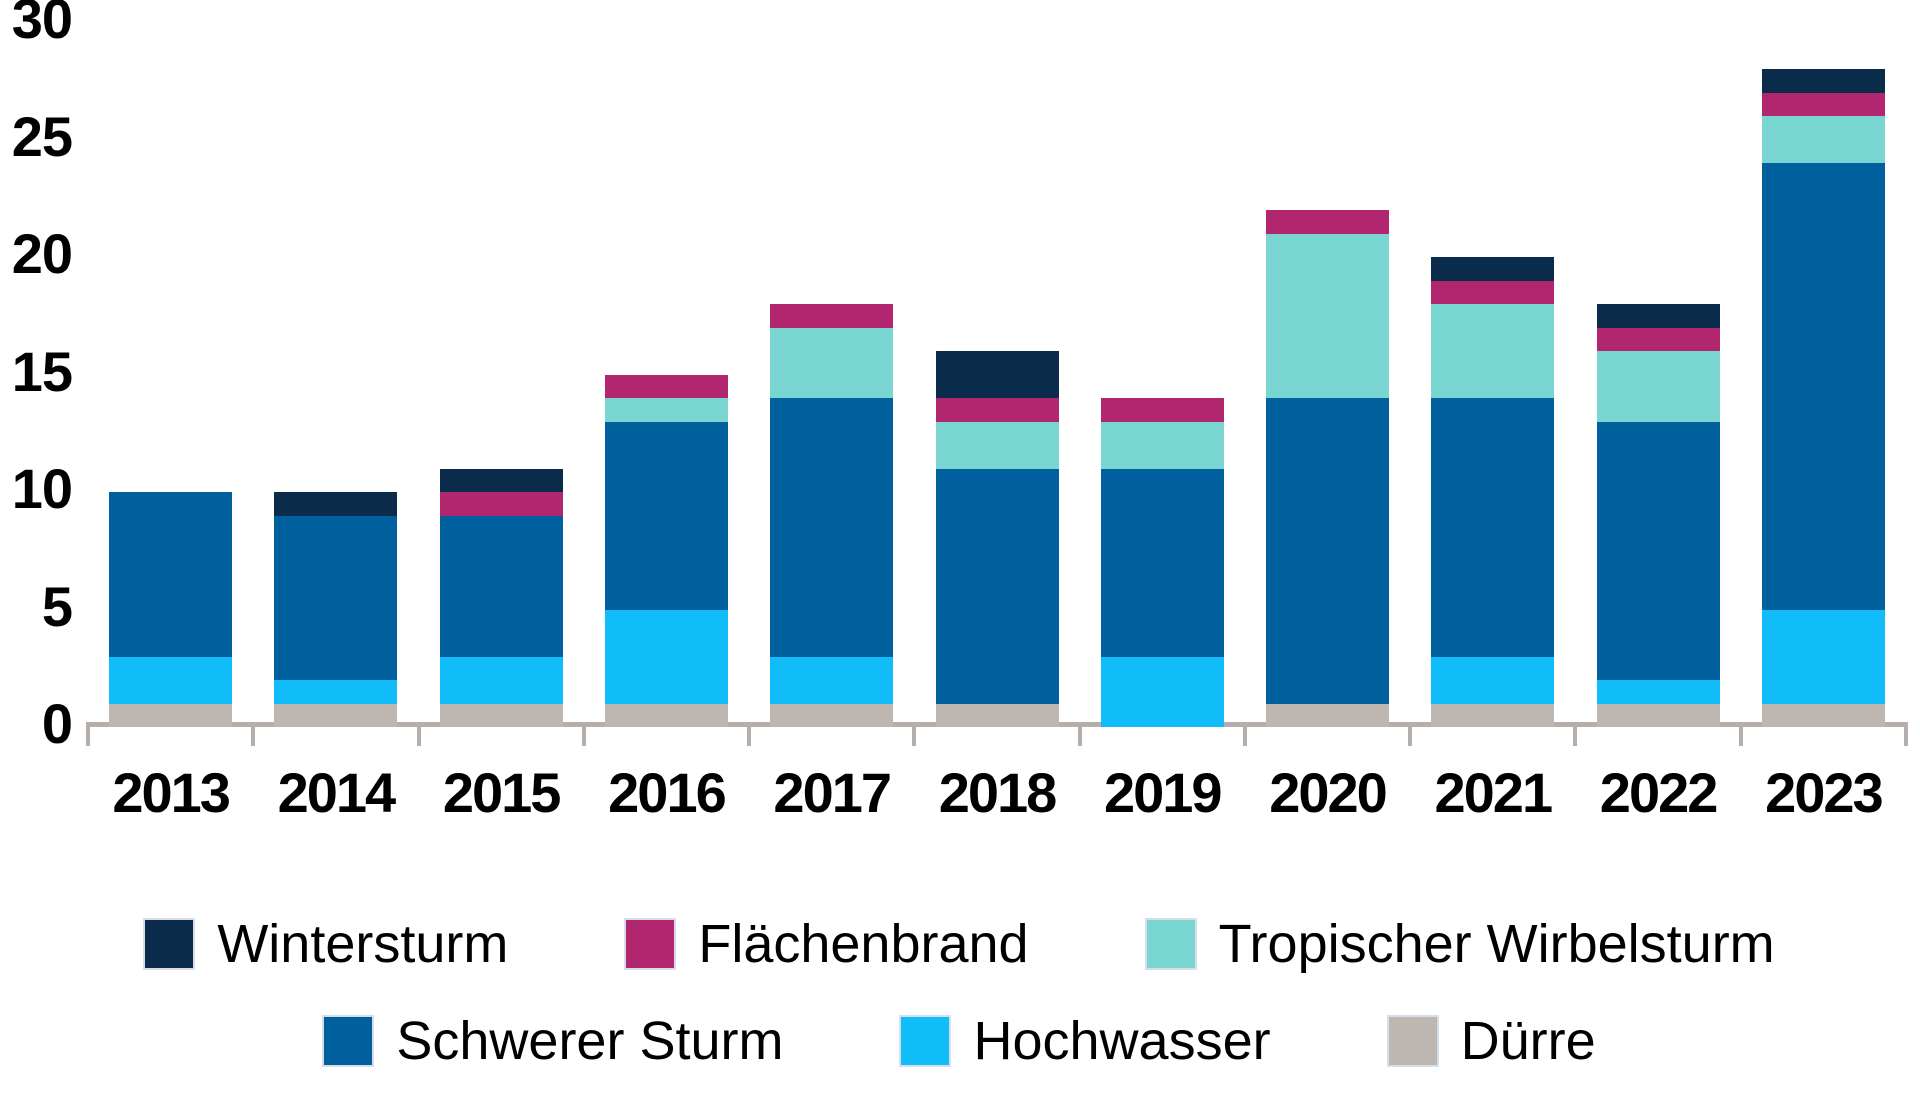 This screenshot has width=1920, height=1094. What do you see at coordinates (57, 606) in the screenshot?
I see `y-tick-label-5: 5` at bounding box center [57, 606].